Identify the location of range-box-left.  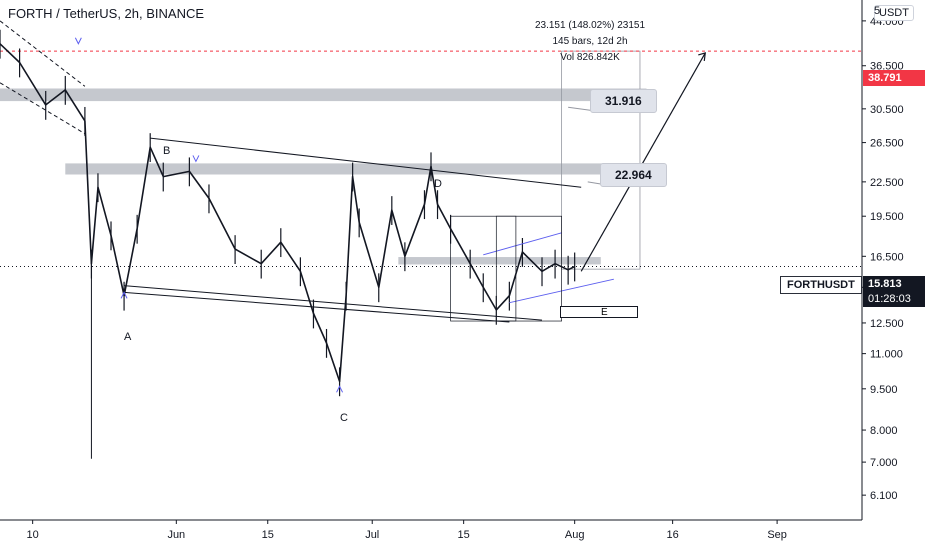
(483, 268).